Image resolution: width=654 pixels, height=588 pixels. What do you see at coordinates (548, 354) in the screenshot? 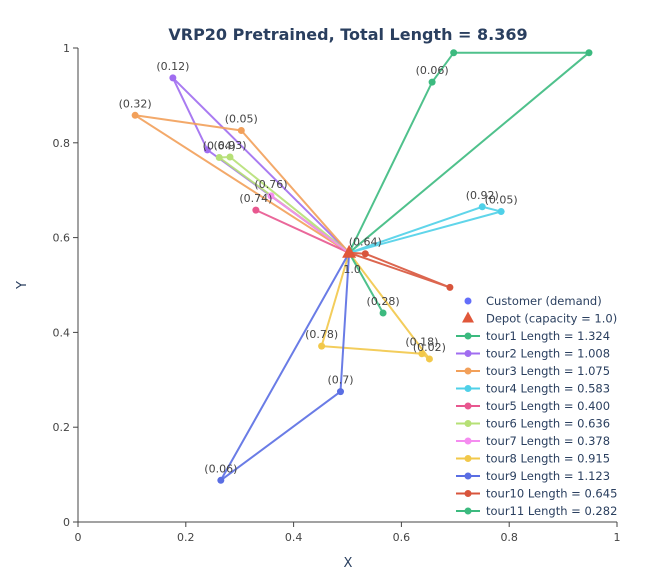
I see `legend-label: tour2 Length = 1.008` at bounding box center [548, 354].